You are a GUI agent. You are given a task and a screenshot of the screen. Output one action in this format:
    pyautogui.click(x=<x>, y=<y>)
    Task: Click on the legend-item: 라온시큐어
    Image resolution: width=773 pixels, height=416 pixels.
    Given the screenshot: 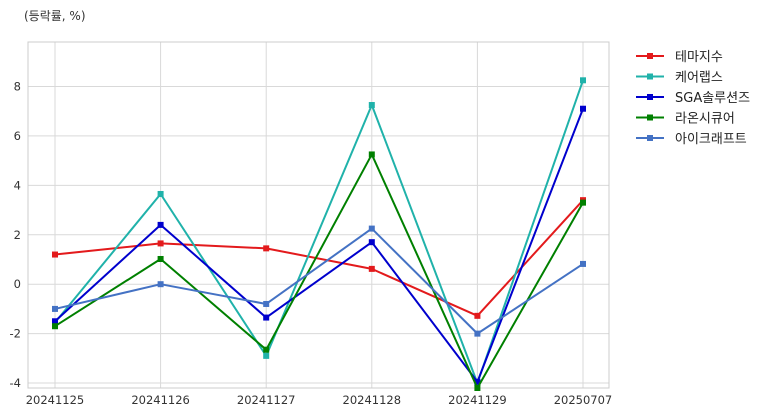 What is the action you would take?
    pyautogui.click(x=685, y=119)
    